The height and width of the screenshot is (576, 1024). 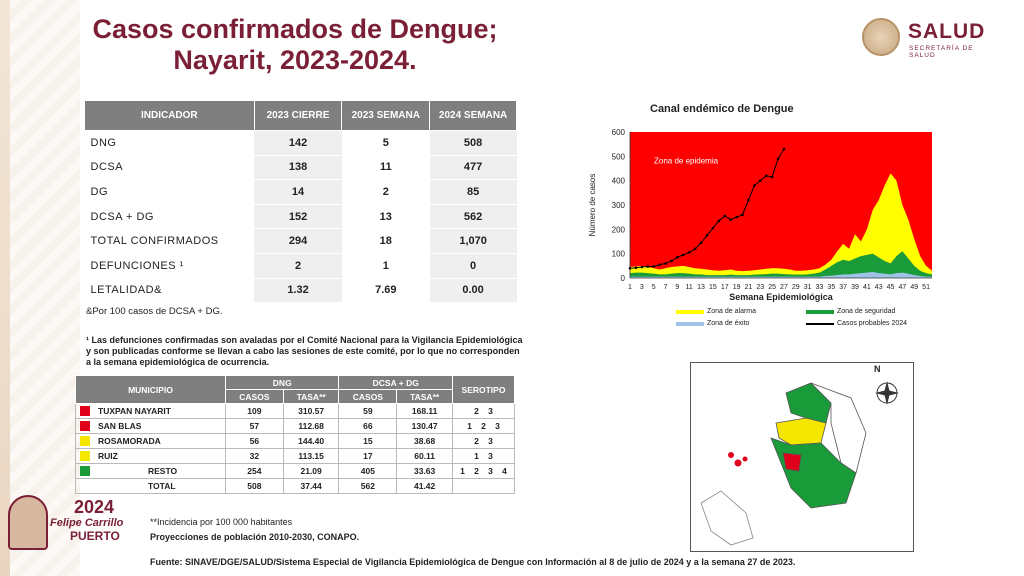 I want to click on indicator-value: 14, so click(x=298, y=192).